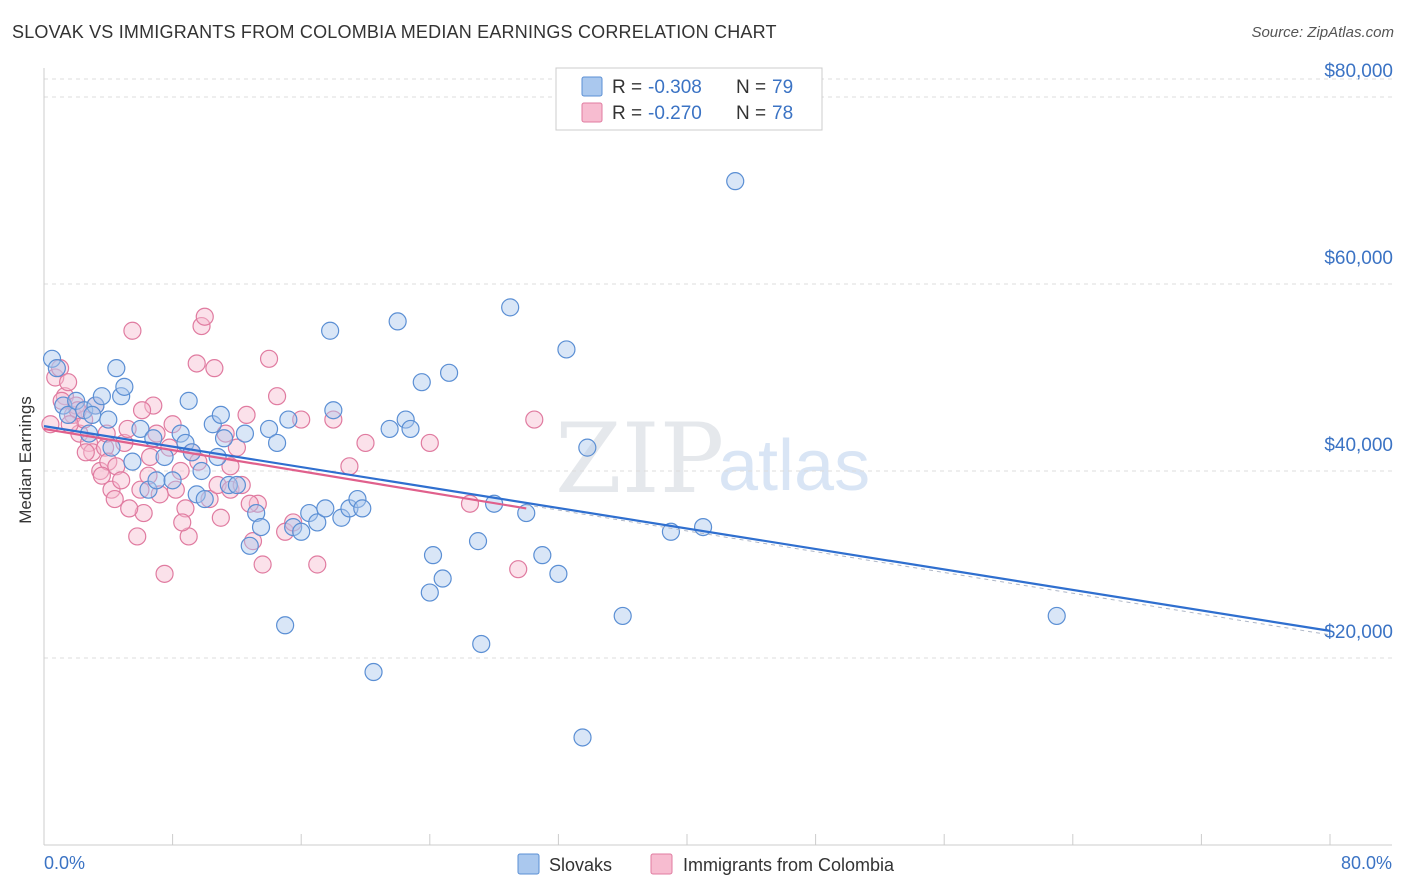 This screenshot has height=892, width=1406. I want to click on bottom-legend-label-slovaks: Slovaks, so click(580, 865).